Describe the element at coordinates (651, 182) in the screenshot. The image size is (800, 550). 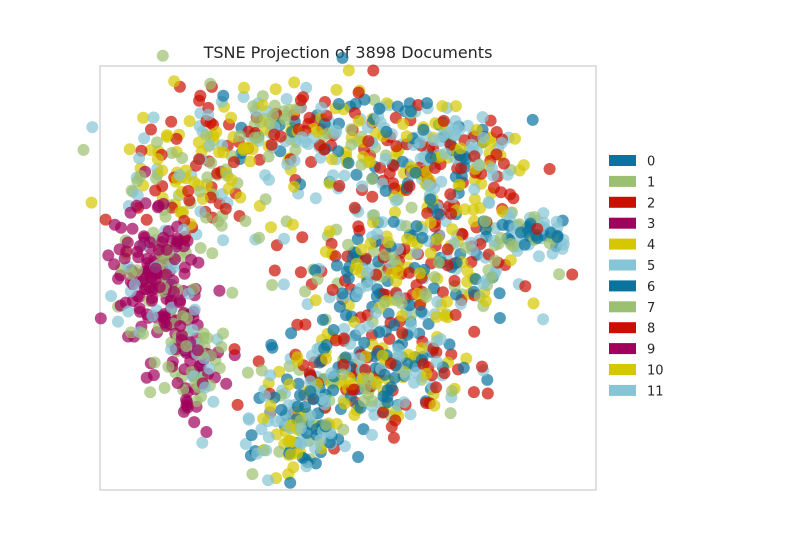
I see `legend-label: 1` at that location.